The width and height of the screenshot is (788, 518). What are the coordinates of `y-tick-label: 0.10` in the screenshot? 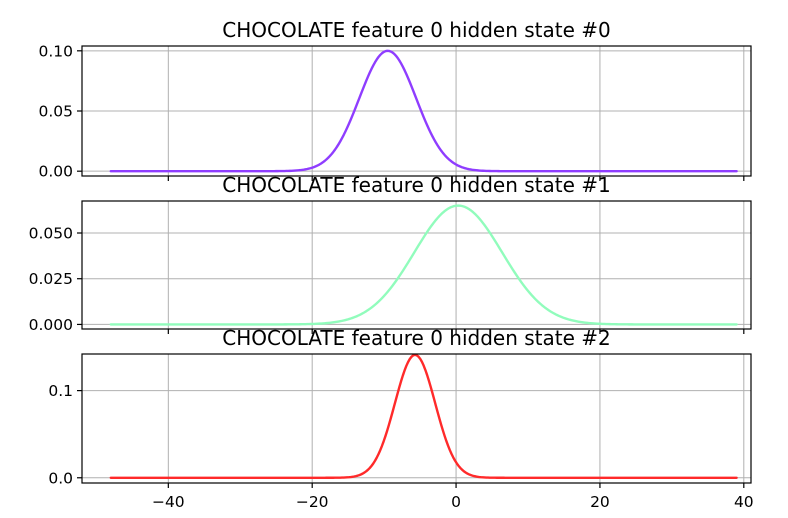 It's located at (55, 51).